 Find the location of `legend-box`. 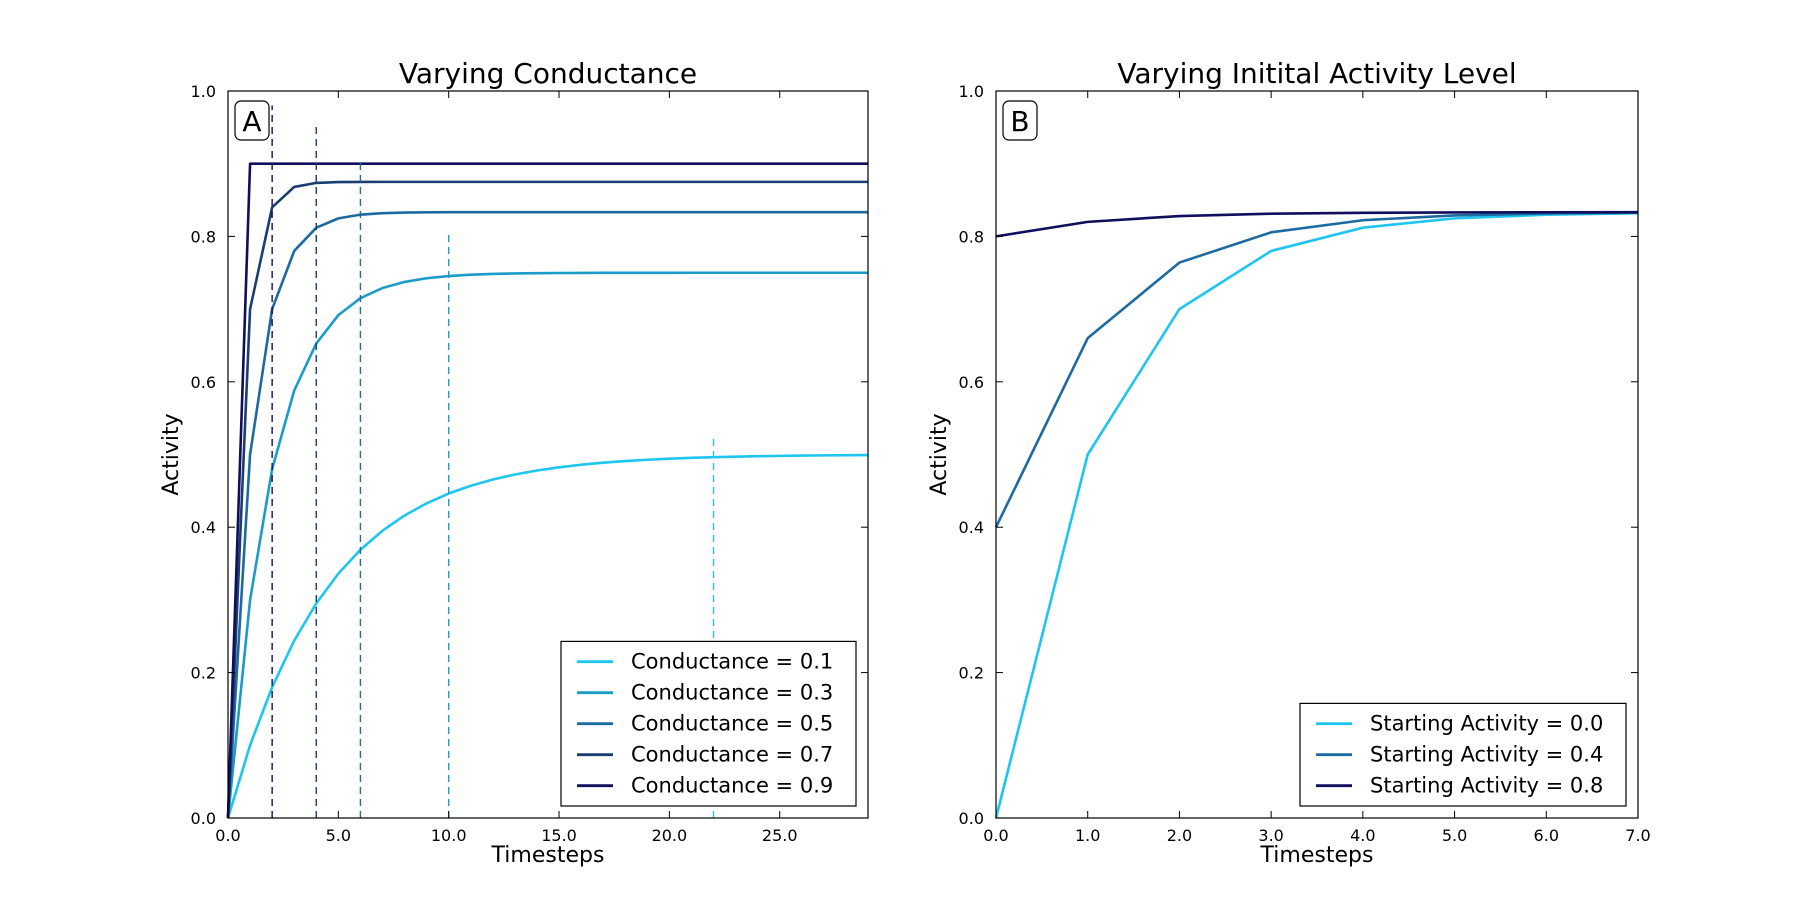

legend-box is located at coordinates (1463, 754).